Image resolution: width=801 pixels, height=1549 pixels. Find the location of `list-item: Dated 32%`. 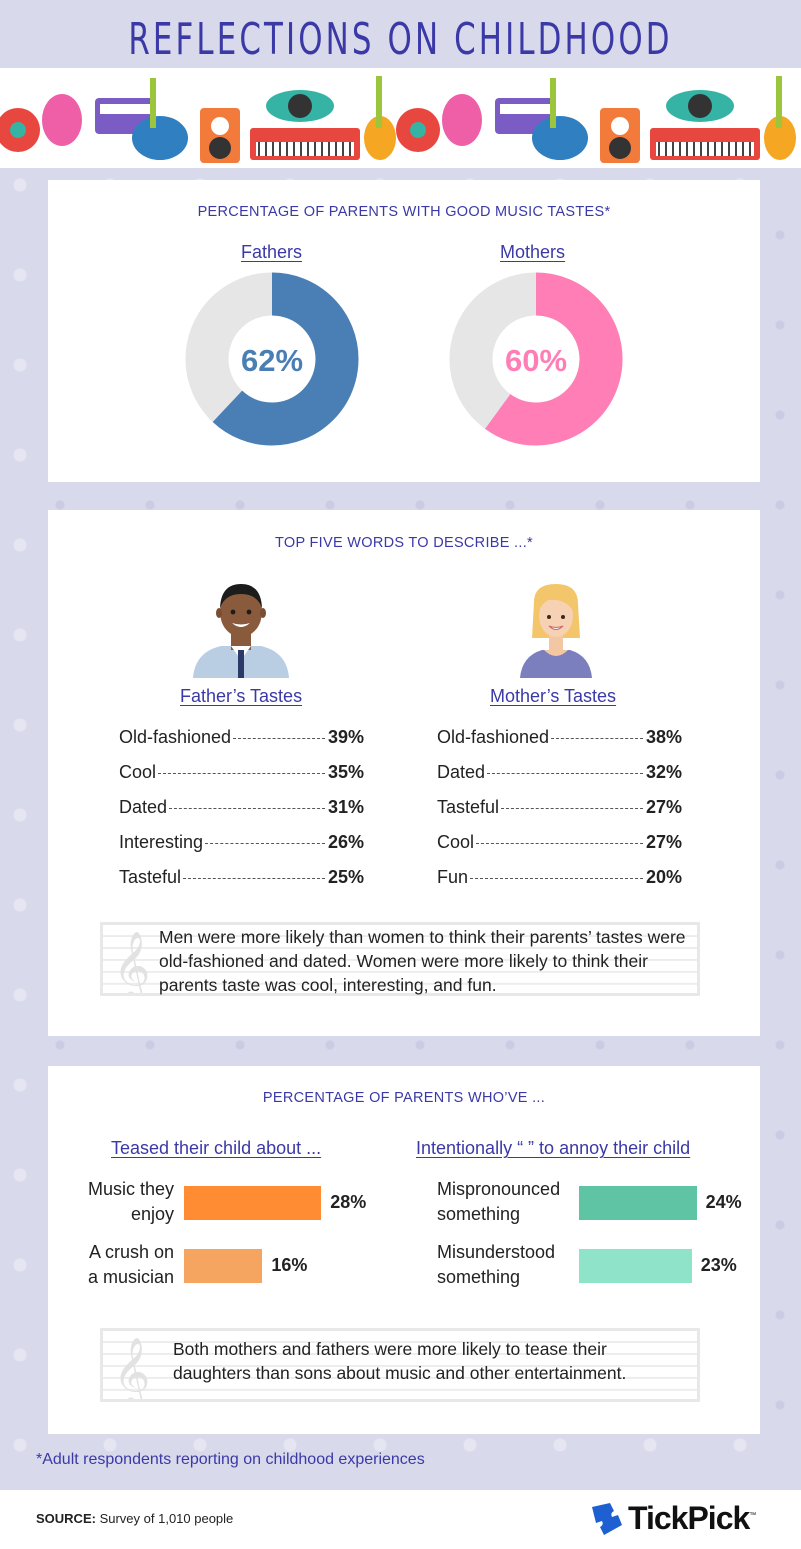

list-item: Dated 32% is located at coordinates (559, 779).